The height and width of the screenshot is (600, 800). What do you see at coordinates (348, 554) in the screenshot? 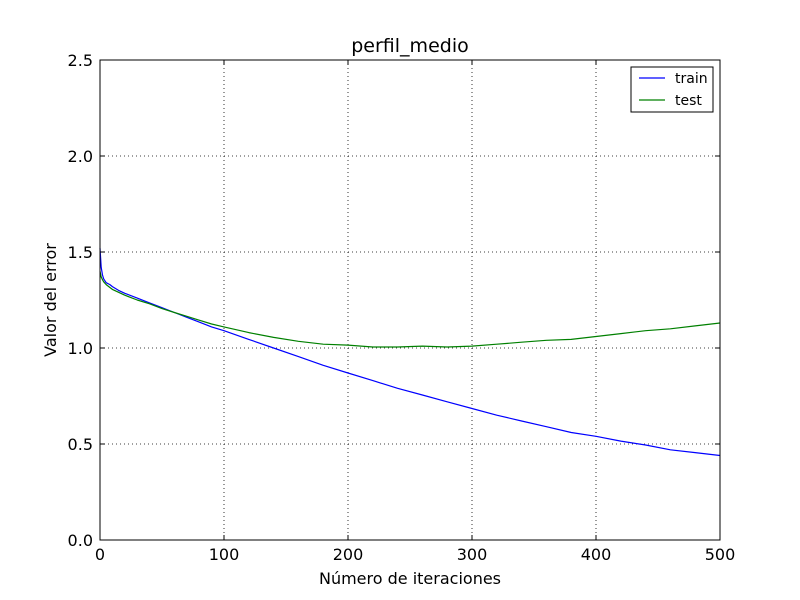
I see `x-tick-label: 200` at bounding box center [348, 554].